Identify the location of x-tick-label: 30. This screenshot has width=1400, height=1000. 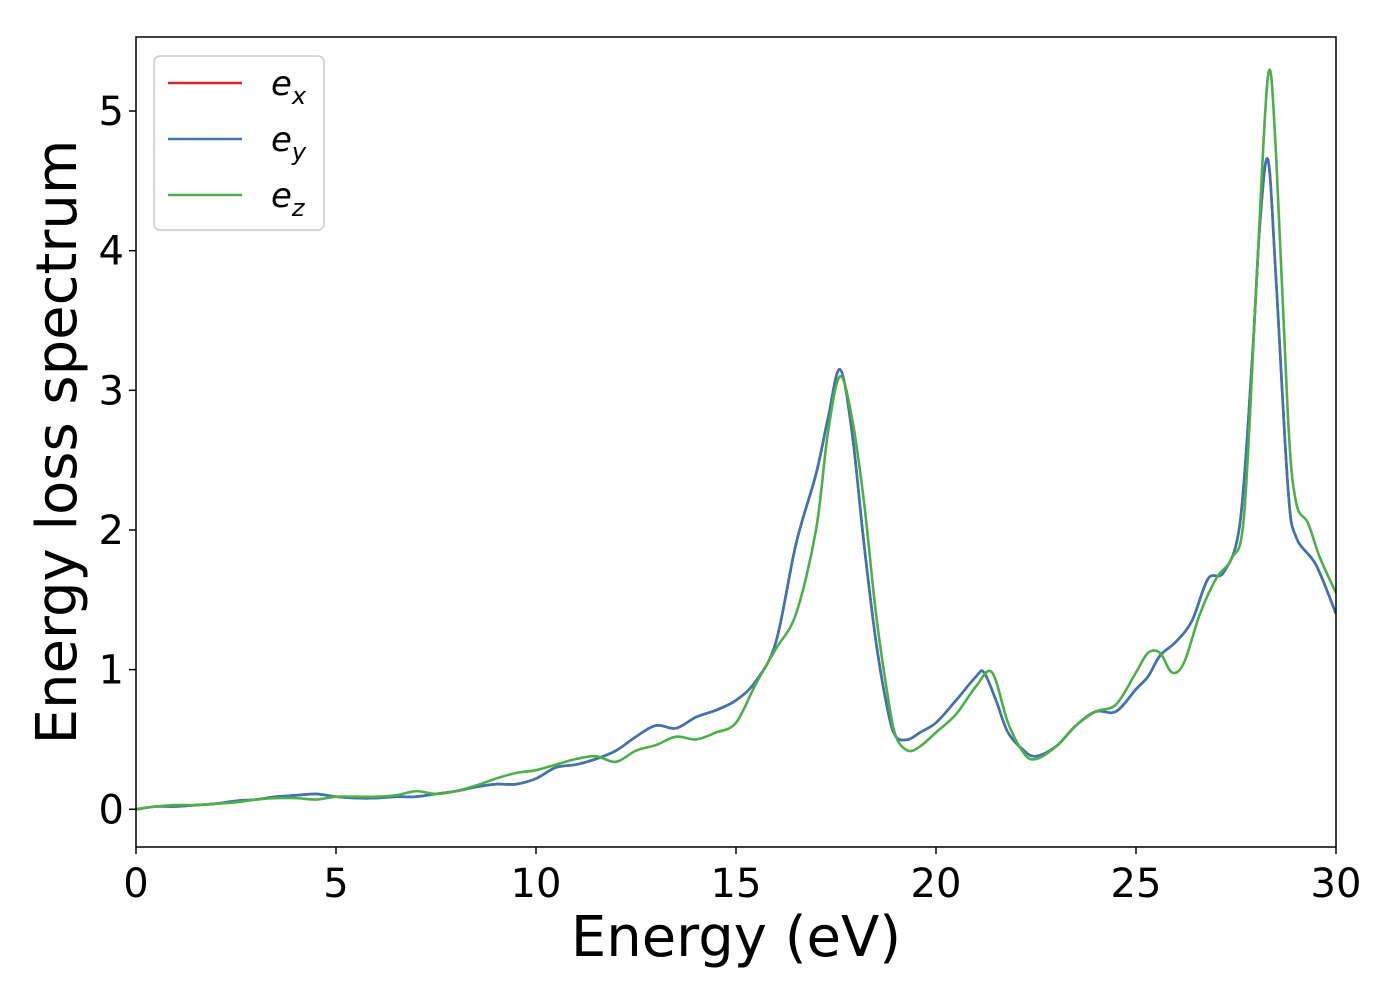
(1336, 884).